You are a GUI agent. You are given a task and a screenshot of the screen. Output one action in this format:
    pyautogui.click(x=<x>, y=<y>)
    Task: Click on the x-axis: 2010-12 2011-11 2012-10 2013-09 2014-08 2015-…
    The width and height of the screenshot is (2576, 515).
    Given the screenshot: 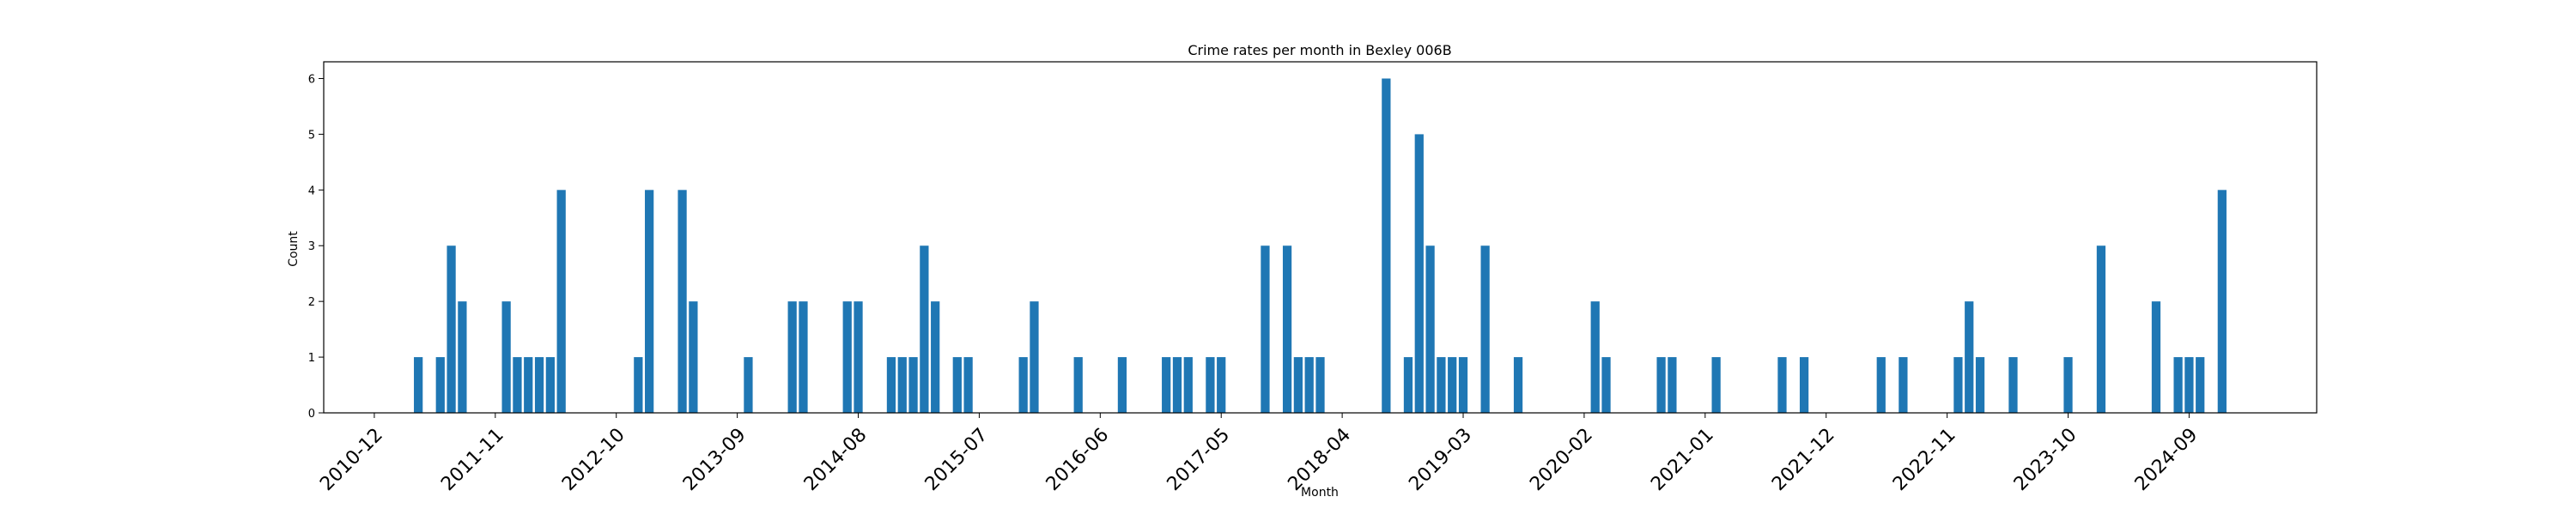 What is the action you would take?
    pyautogui.click(x=1259, y=454)
    